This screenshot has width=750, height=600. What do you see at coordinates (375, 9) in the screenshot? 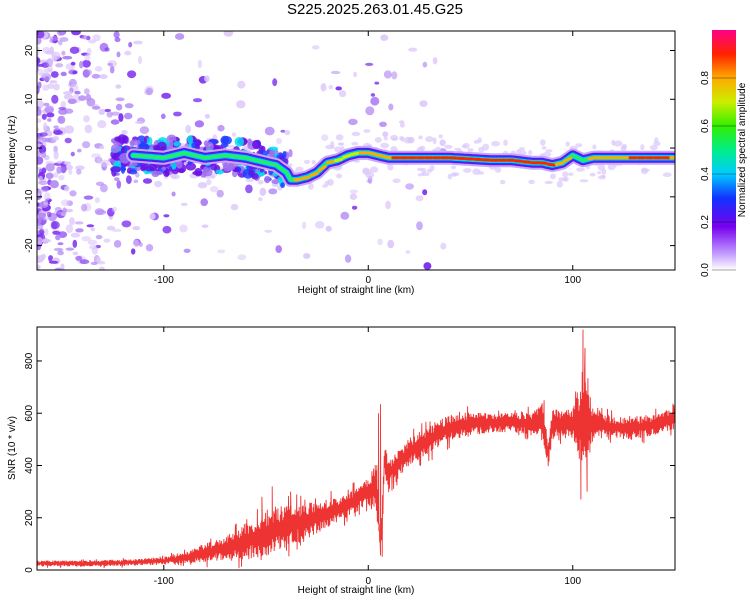
I see `page-title: S225.2025.263.01.45.G25` at bounding box center [375, 9].